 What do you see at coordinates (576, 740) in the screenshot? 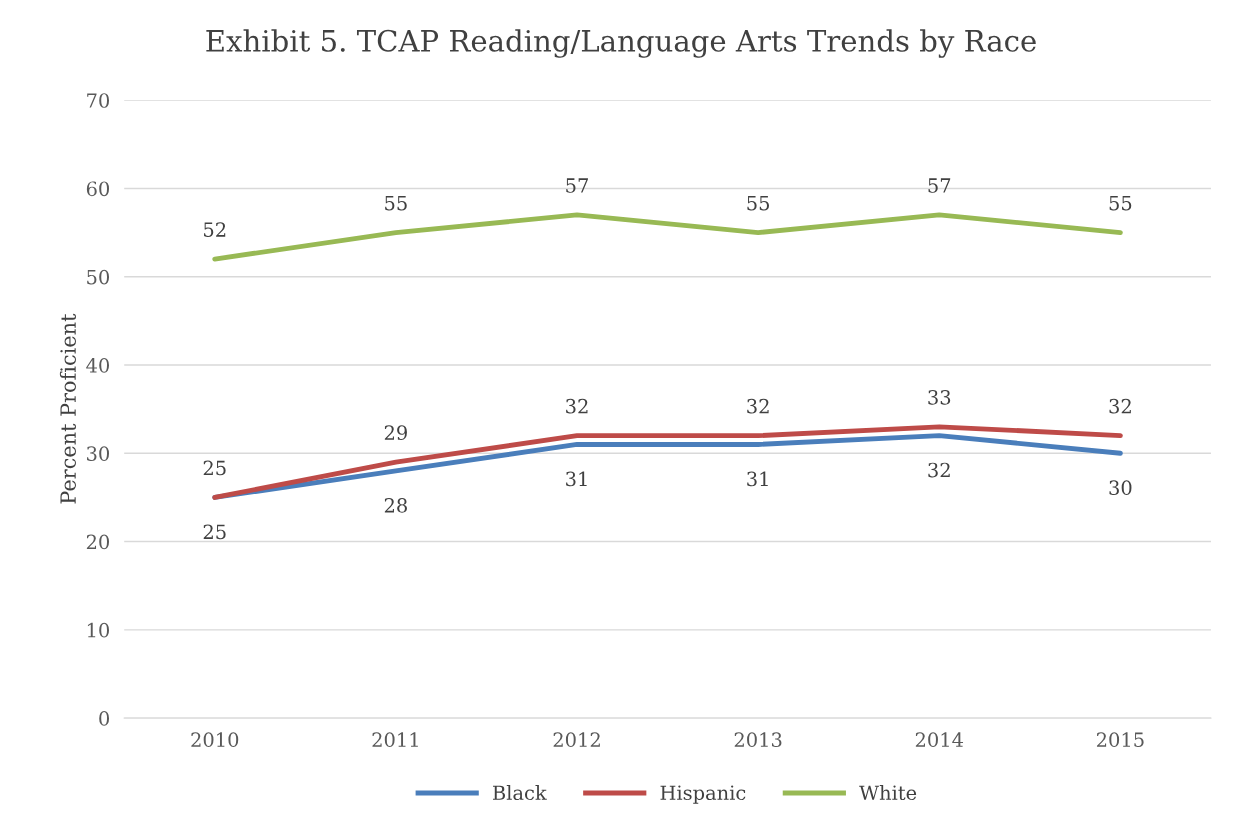
I see `x-tick-label: 2012` at bounding box center [576, 740].